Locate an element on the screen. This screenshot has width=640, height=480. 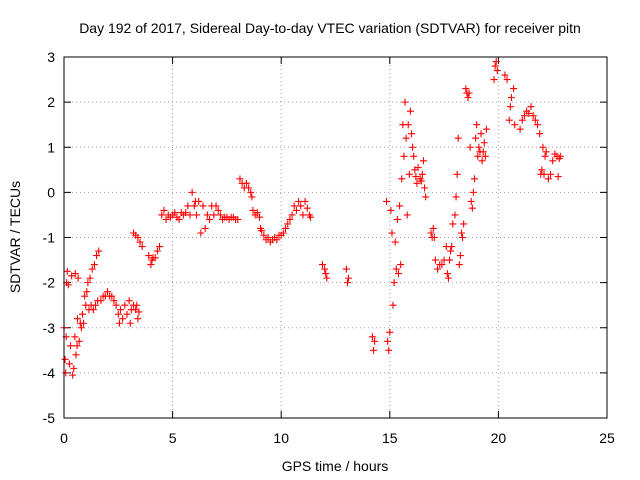
y-tick-label: 3 is located at coordinates (51, 57).